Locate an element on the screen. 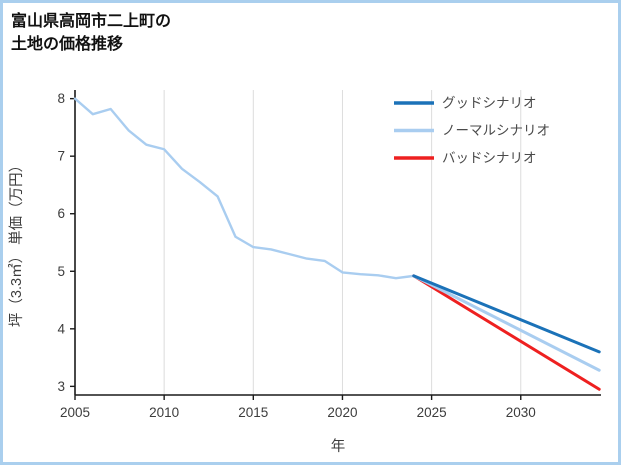 The height and width of the screenshot is (465, 621). series-line-bad is located at coordinates (506, 332).